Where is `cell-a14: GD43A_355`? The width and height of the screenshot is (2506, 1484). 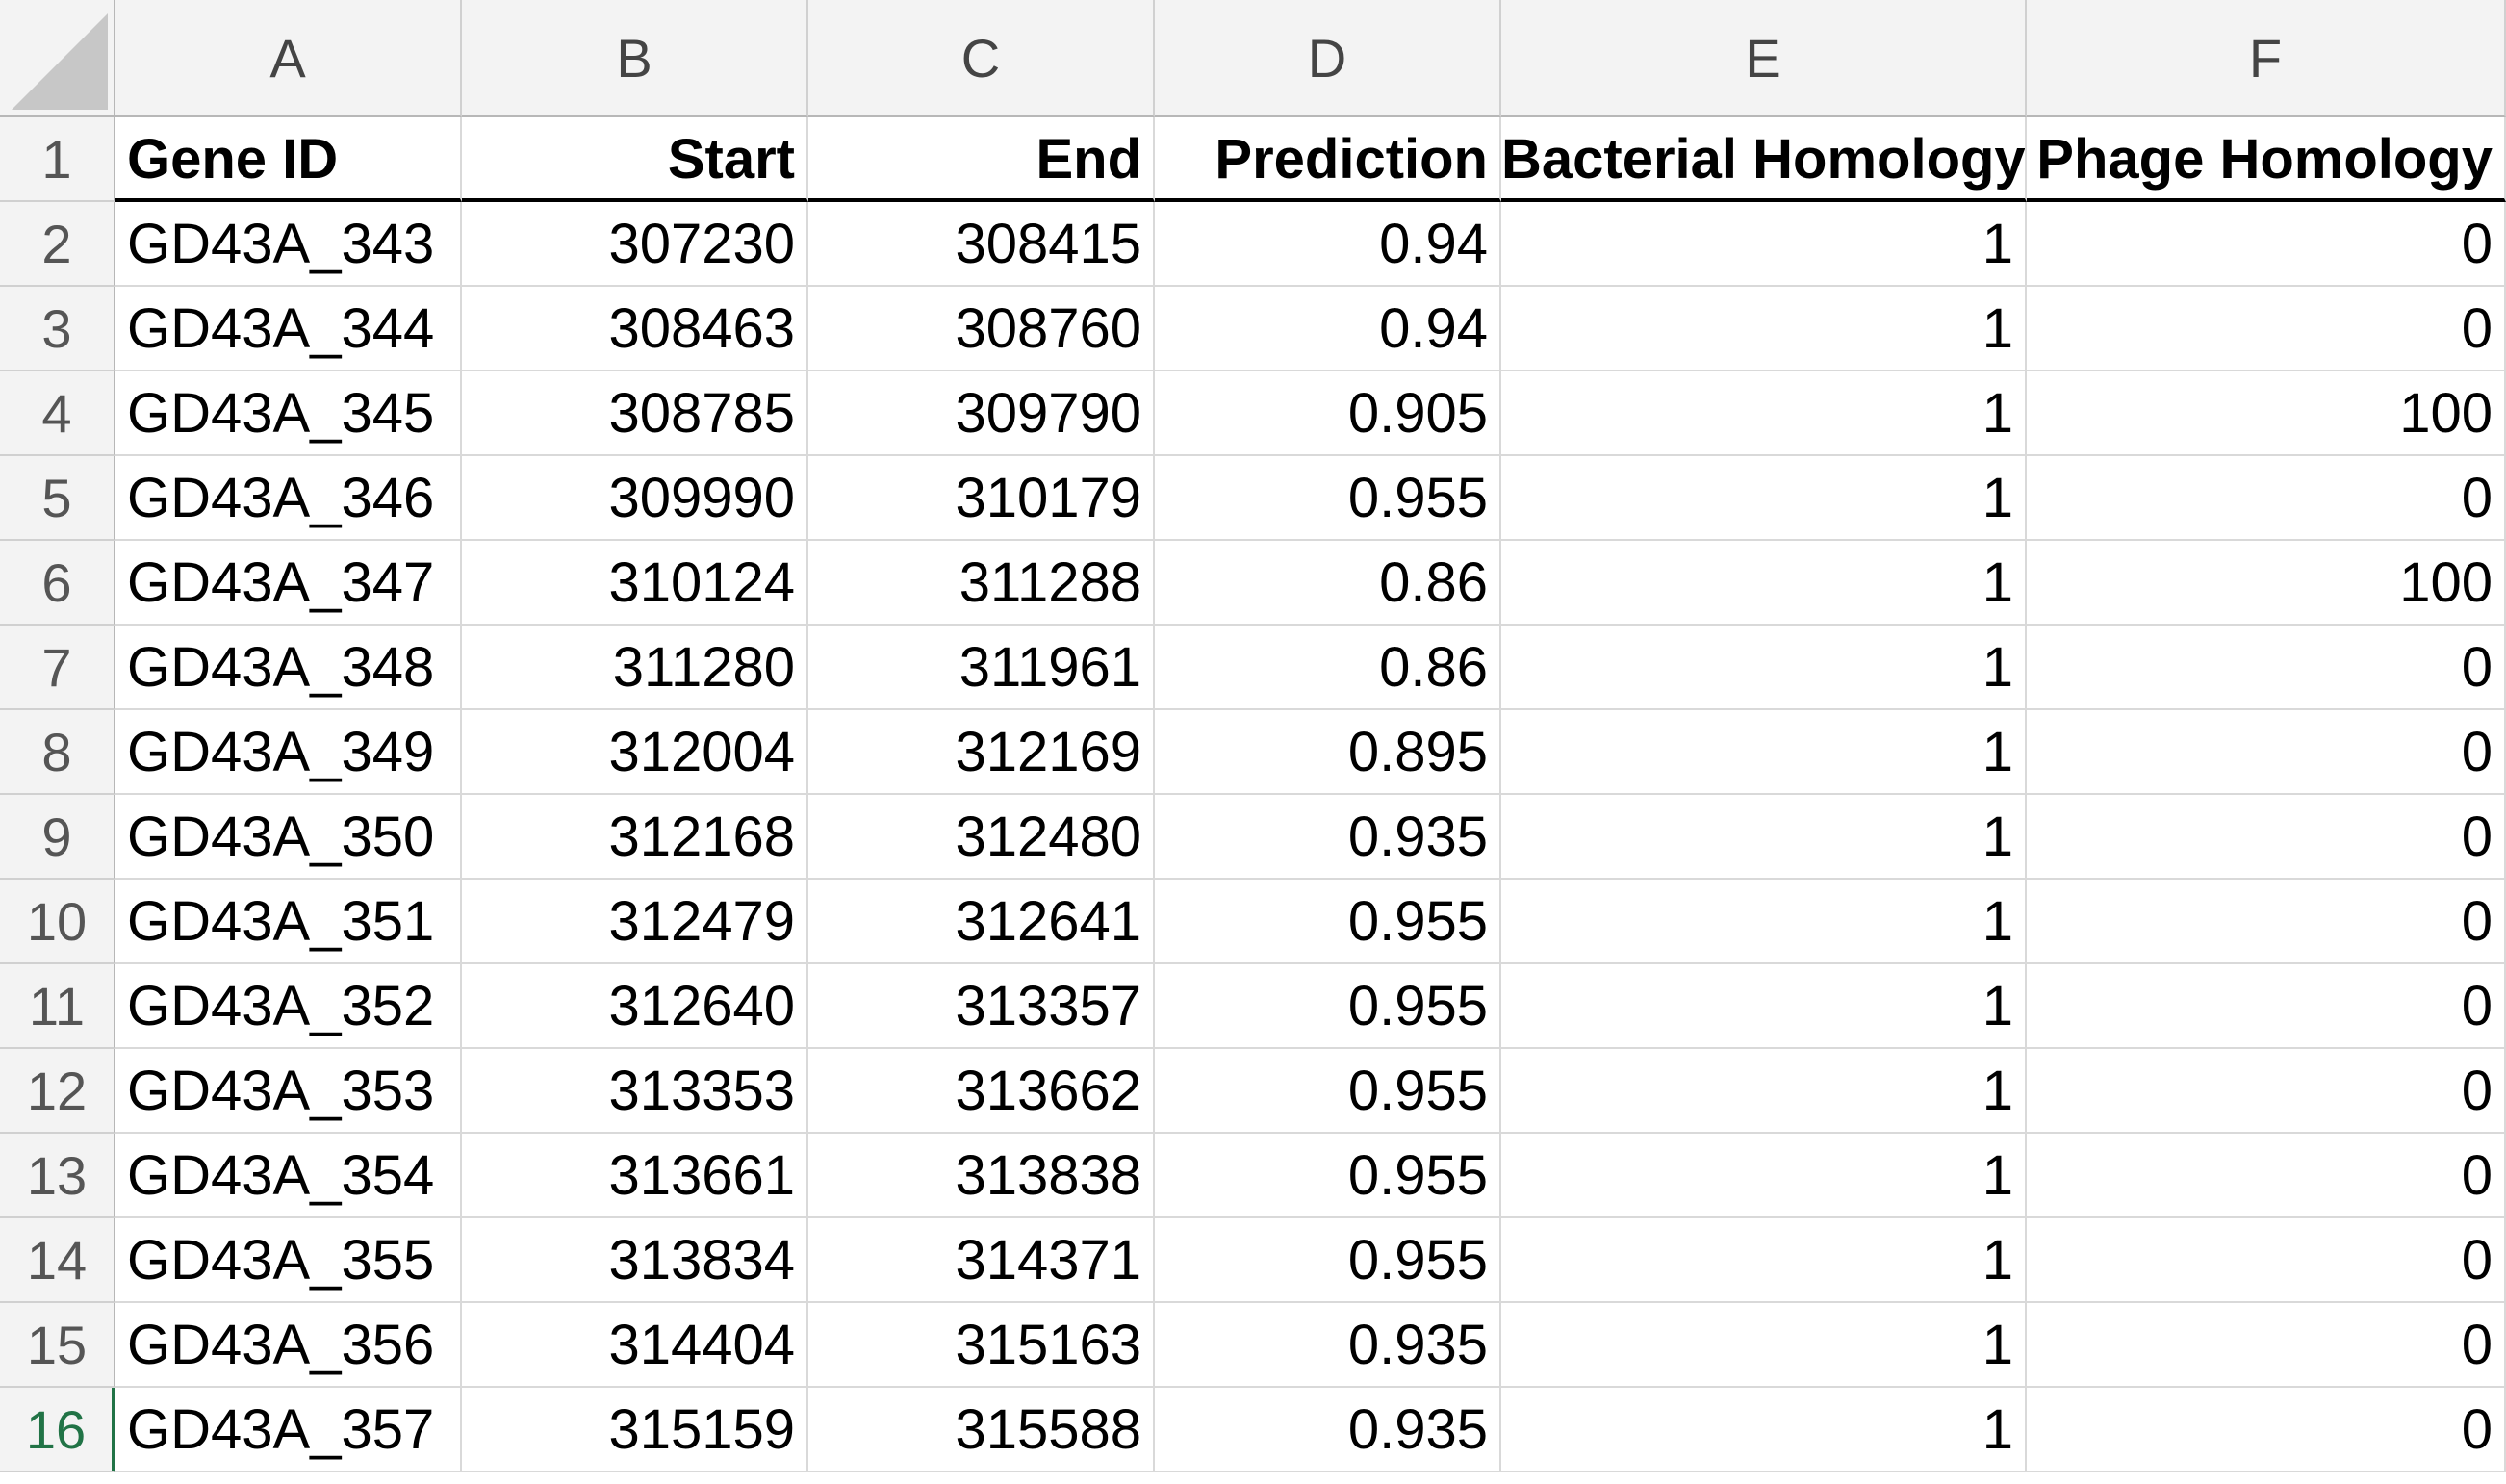 cell-a14: GD43A_355 is located at coordinates (288, 1261).